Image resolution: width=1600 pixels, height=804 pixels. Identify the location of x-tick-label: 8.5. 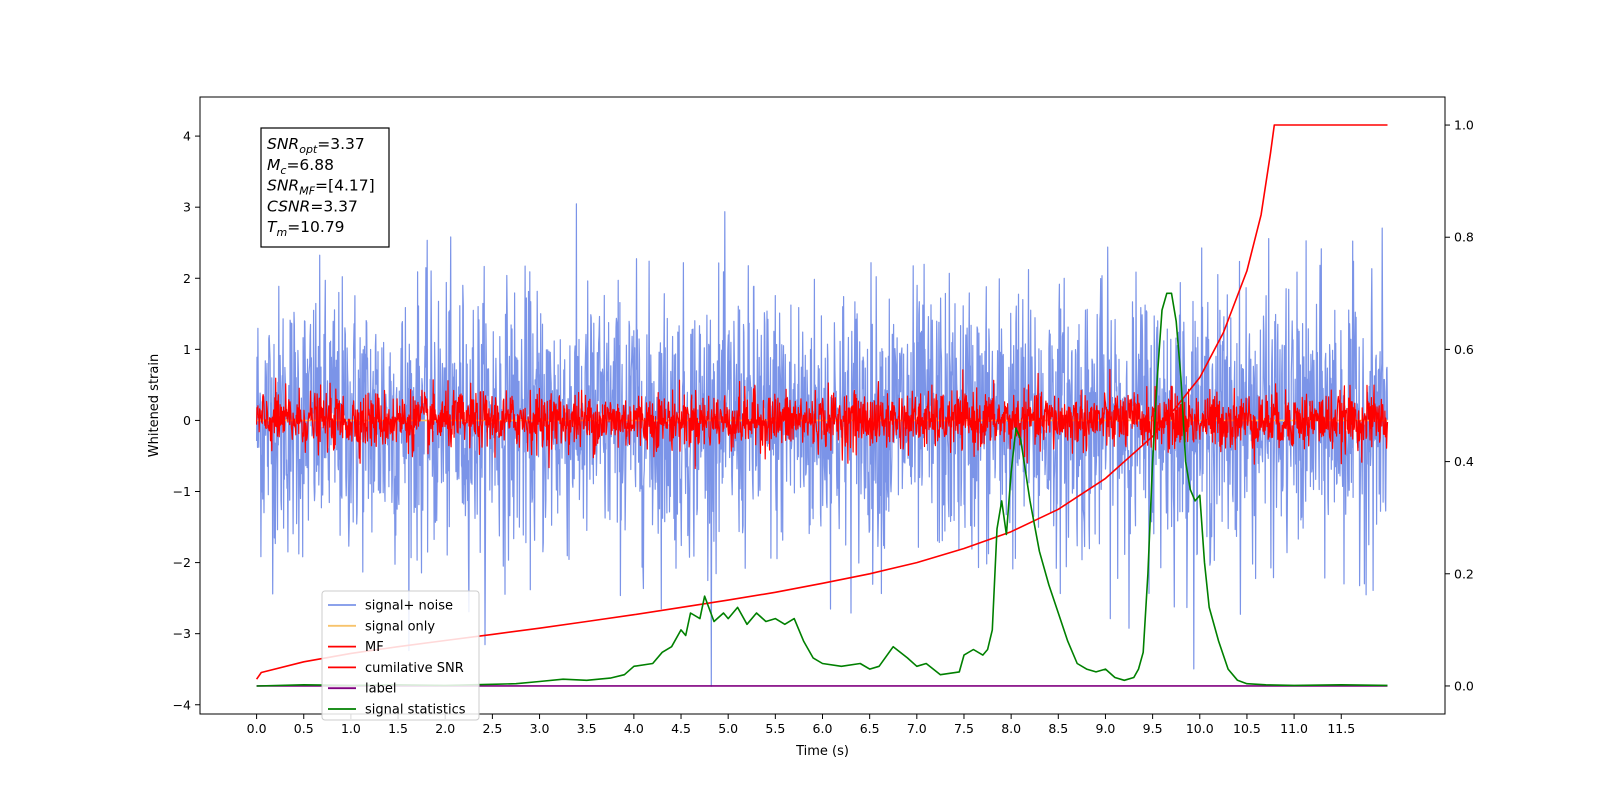
(1058, 728).